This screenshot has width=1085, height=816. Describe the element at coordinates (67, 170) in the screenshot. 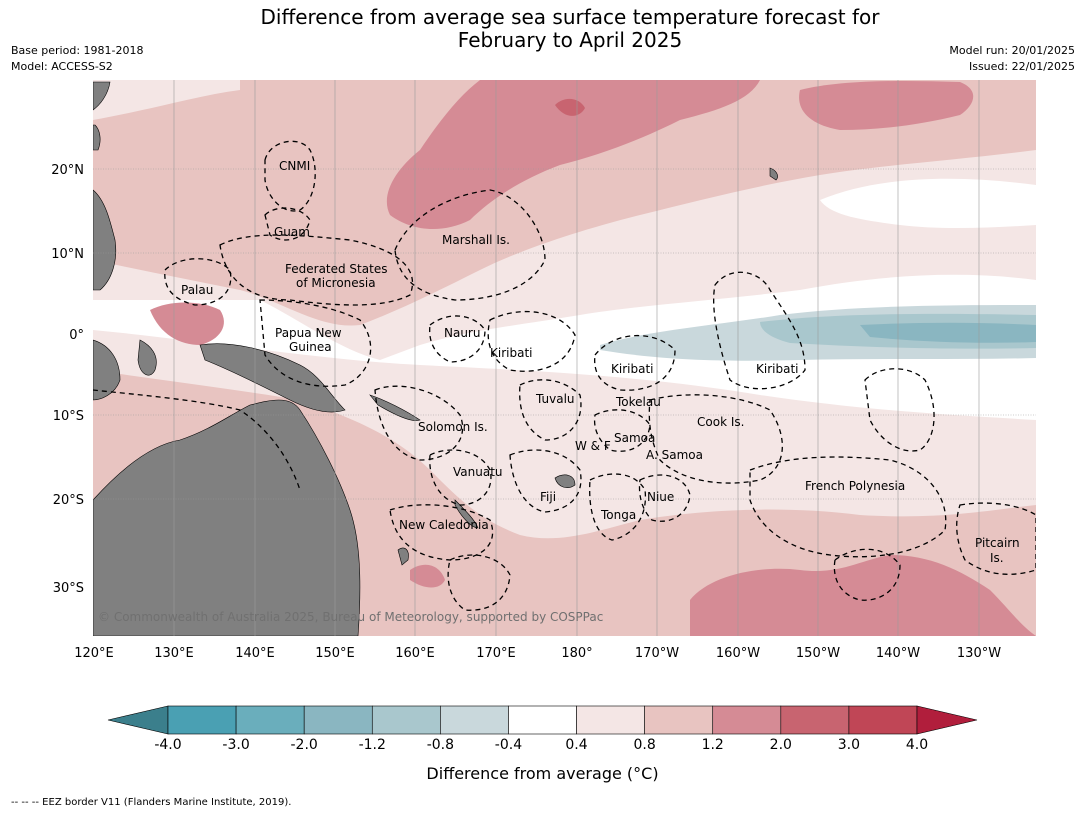

I see `lat-label: 20°N` at that location.